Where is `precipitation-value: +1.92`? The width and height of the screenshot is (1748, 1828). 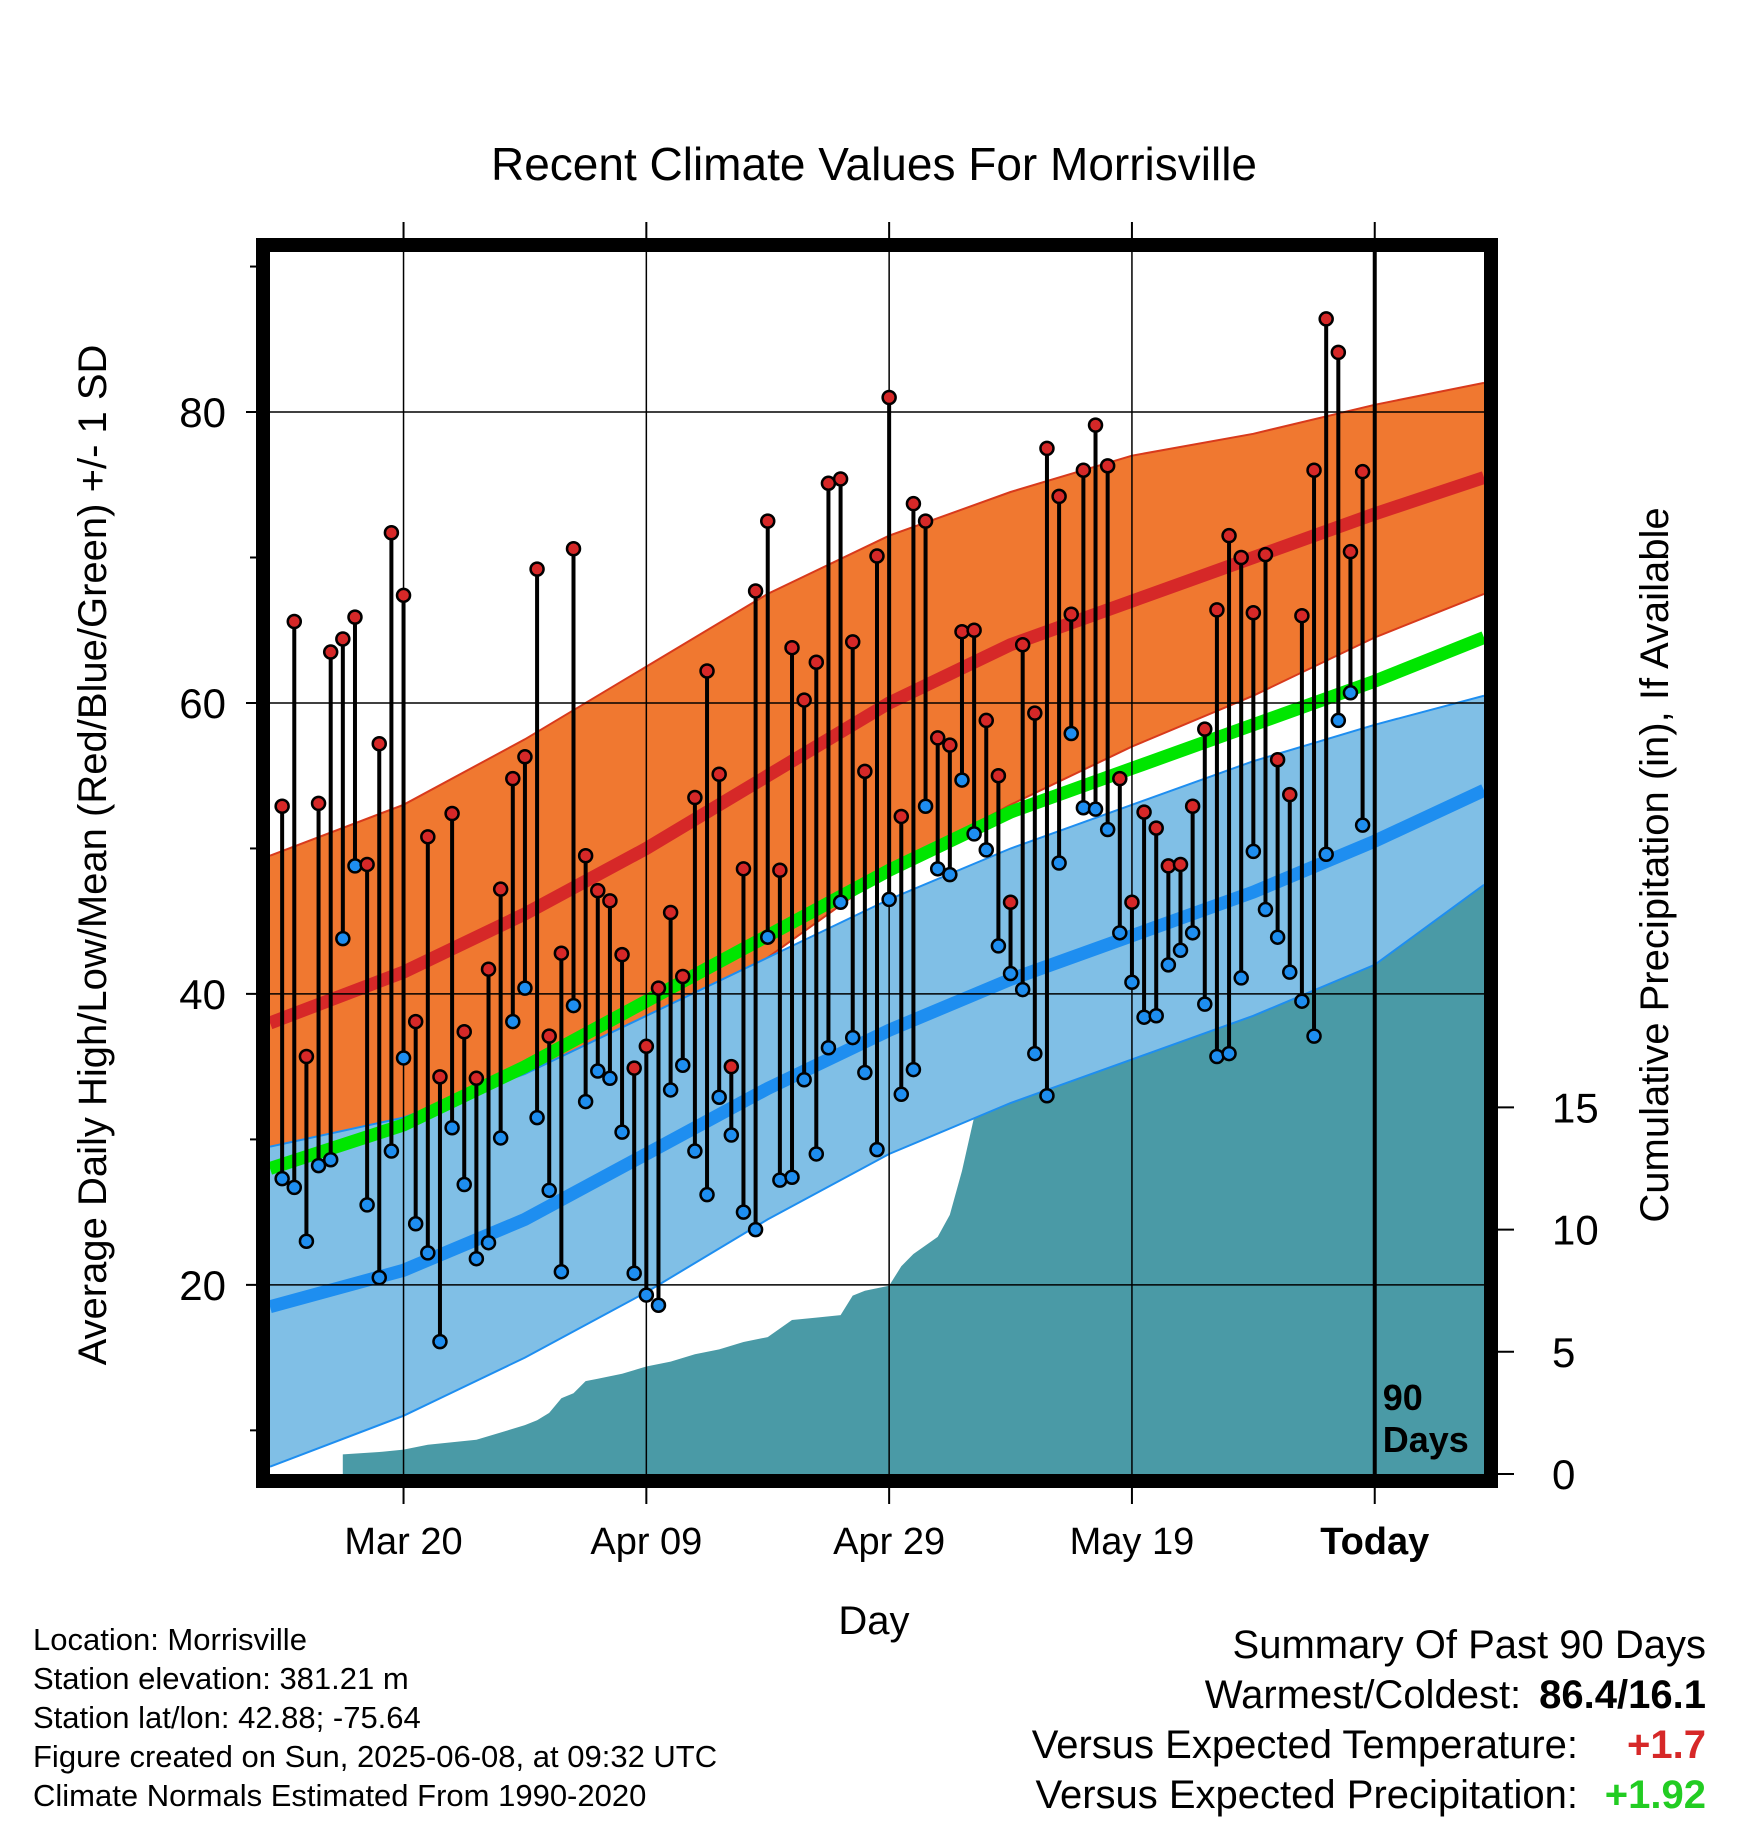
precipitation-value: +1.92 is located at coordinates (1655, 1795).